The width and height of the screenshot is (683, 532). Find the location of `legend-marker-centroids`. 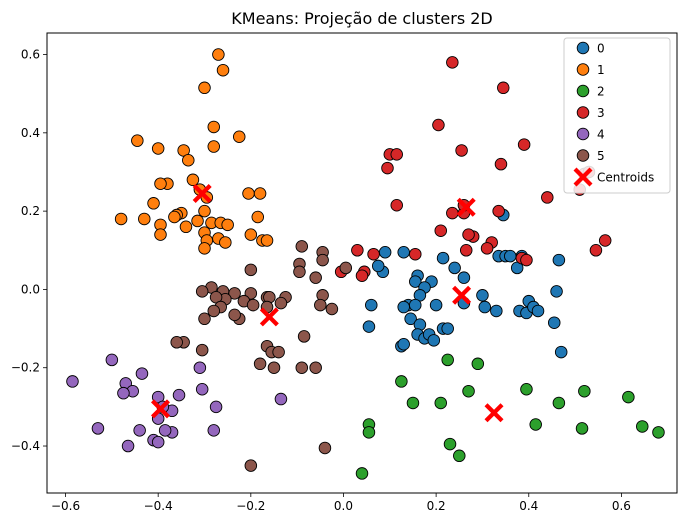

legend-marker-centroids is located at coordinates (583, 177).